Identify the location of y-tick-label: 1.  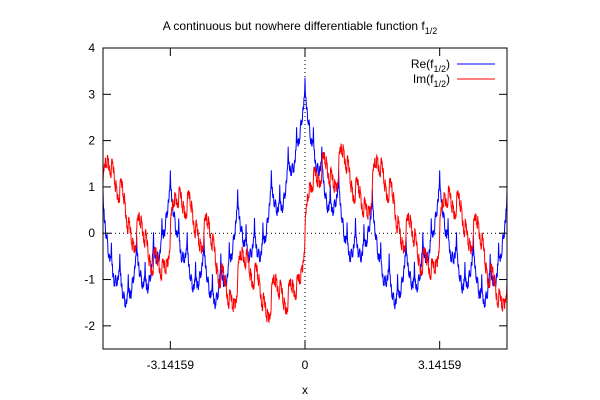
(91, 187).